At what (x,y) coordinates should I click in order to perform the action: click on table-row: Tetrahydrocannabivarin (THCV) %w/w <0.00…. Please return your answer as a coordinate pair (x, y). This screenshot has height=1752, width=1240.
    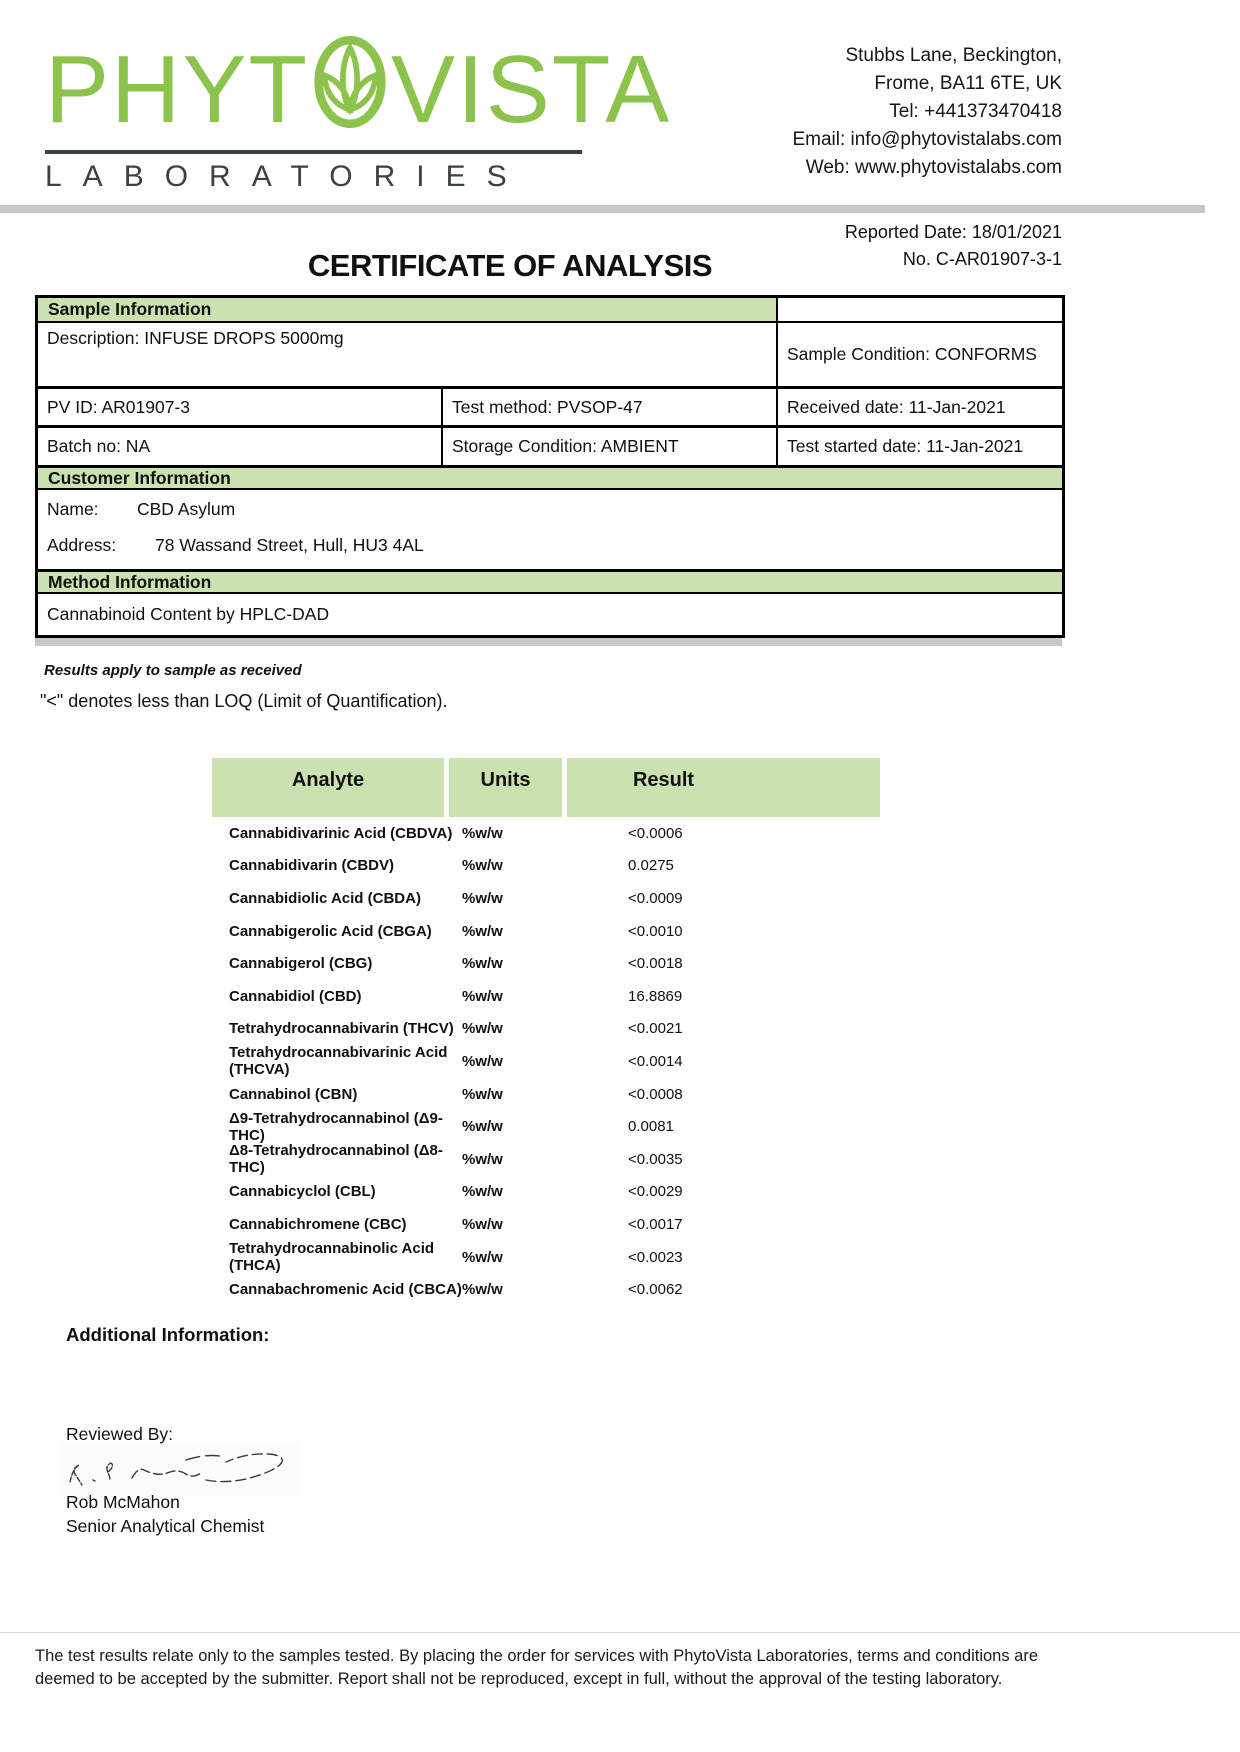
    Looking at the image, I should click on (552, 1029).